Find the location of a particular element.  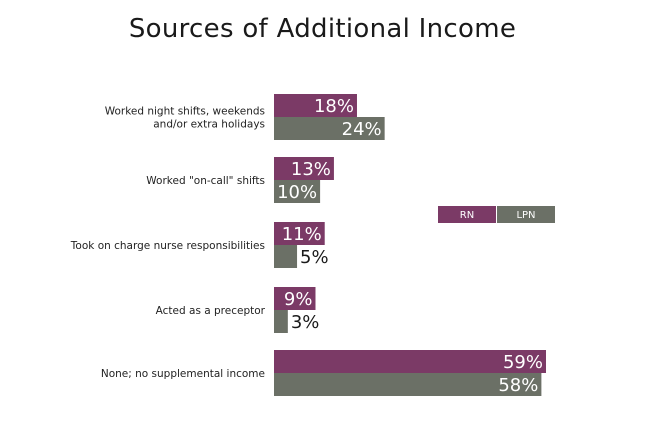

data-label-lpn: 24% is located at coordinates (362, 129).